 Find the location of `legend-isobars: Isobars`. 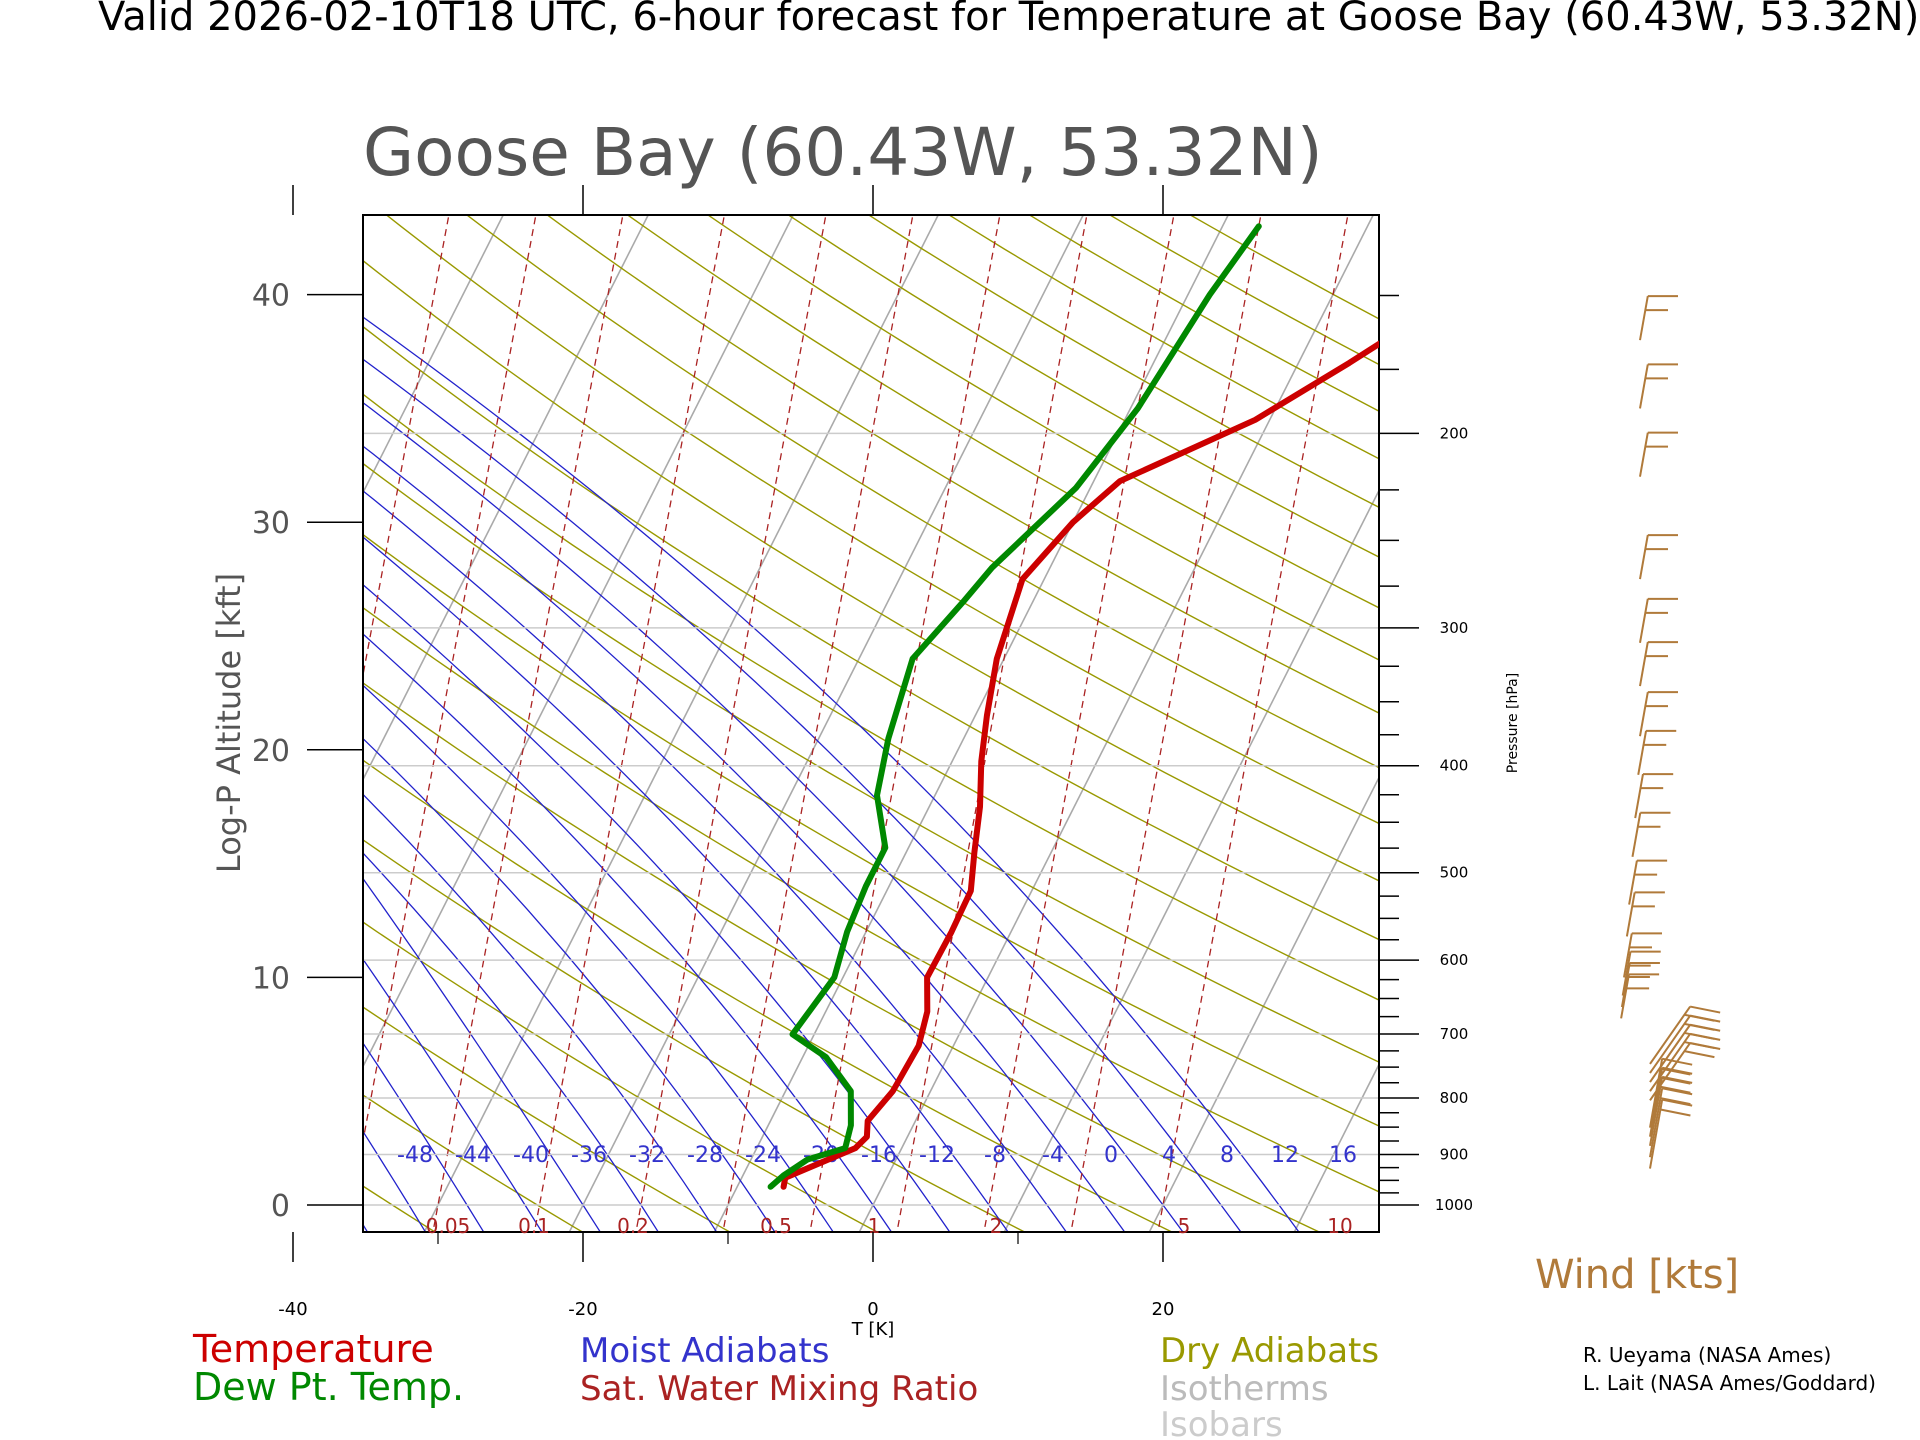

legend-isobars: Isobars is located at coordinates (1221, 1422).